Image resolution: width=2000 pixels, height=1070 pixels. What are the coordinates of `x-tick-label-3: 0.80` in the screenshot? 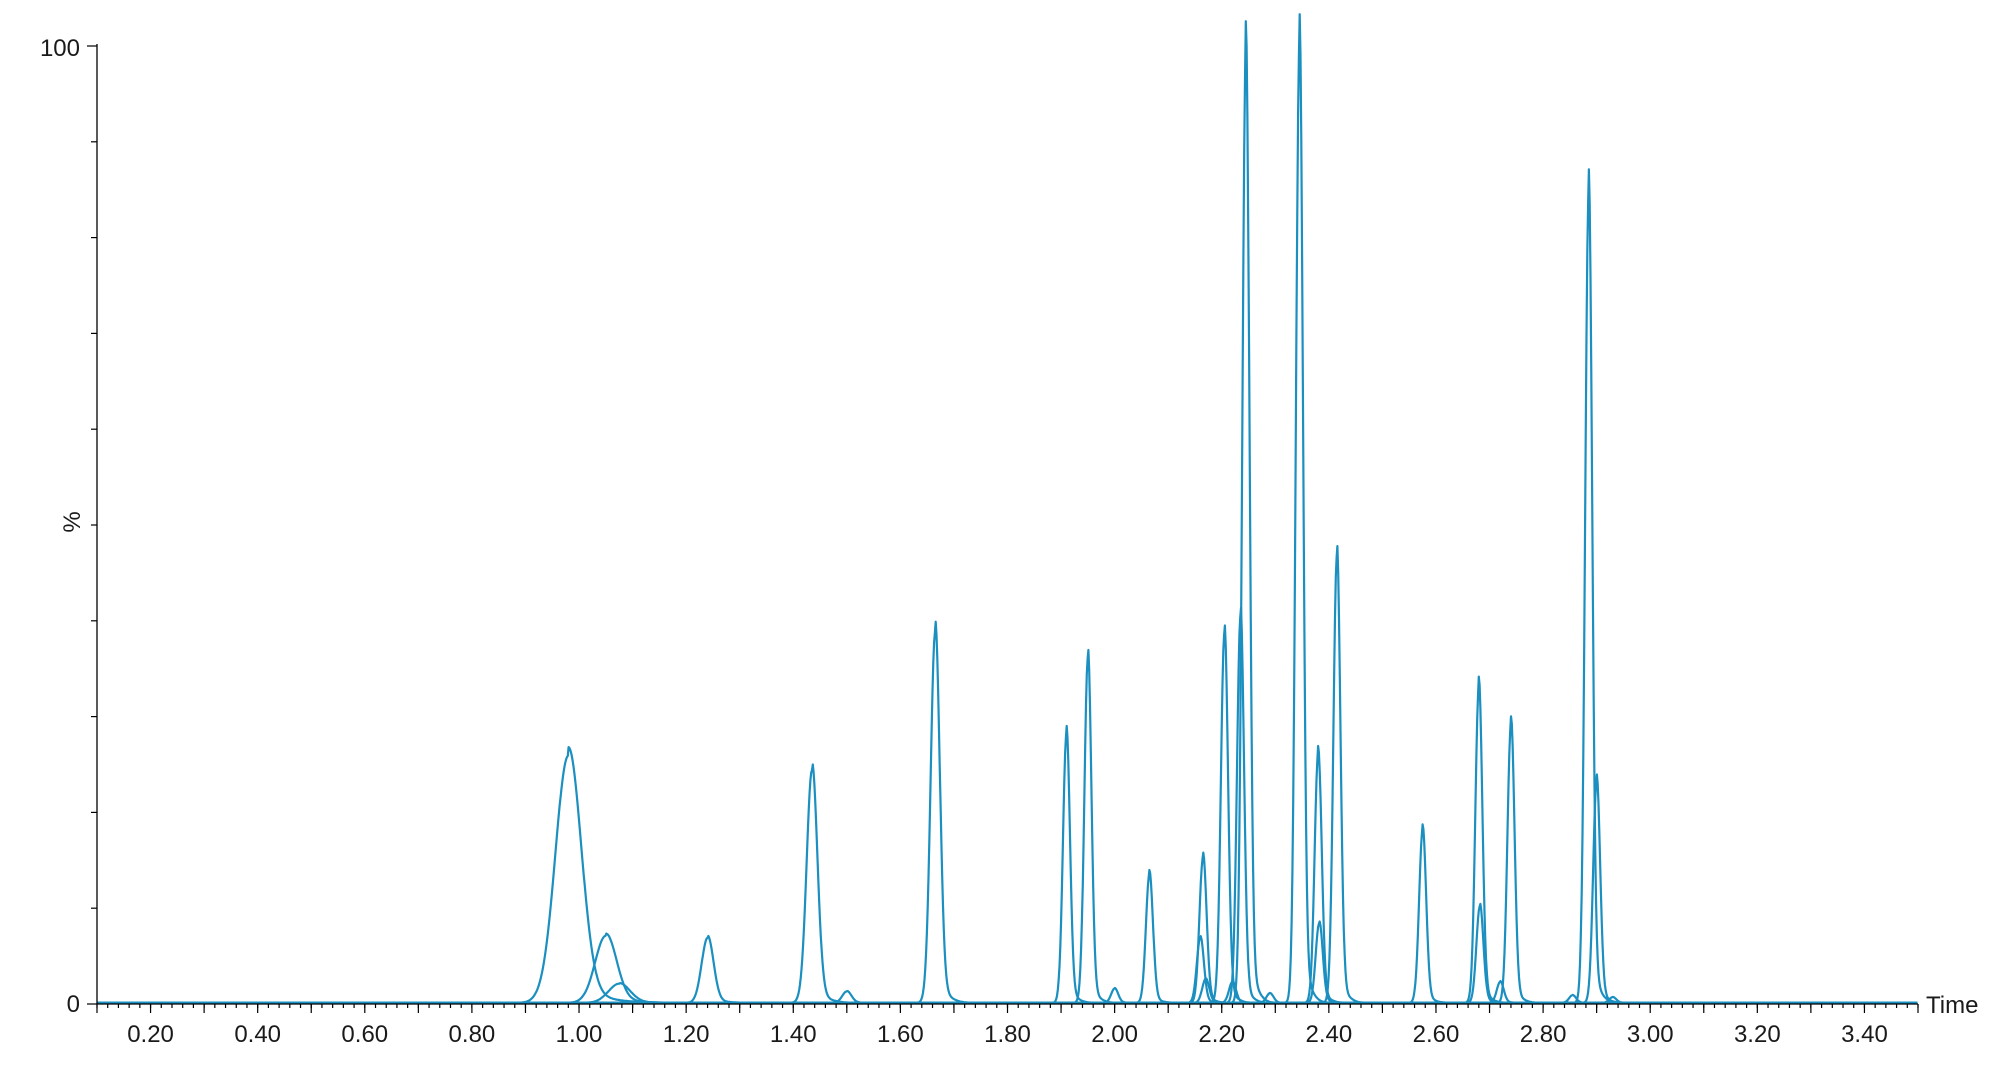 It's located at (472, 1034).